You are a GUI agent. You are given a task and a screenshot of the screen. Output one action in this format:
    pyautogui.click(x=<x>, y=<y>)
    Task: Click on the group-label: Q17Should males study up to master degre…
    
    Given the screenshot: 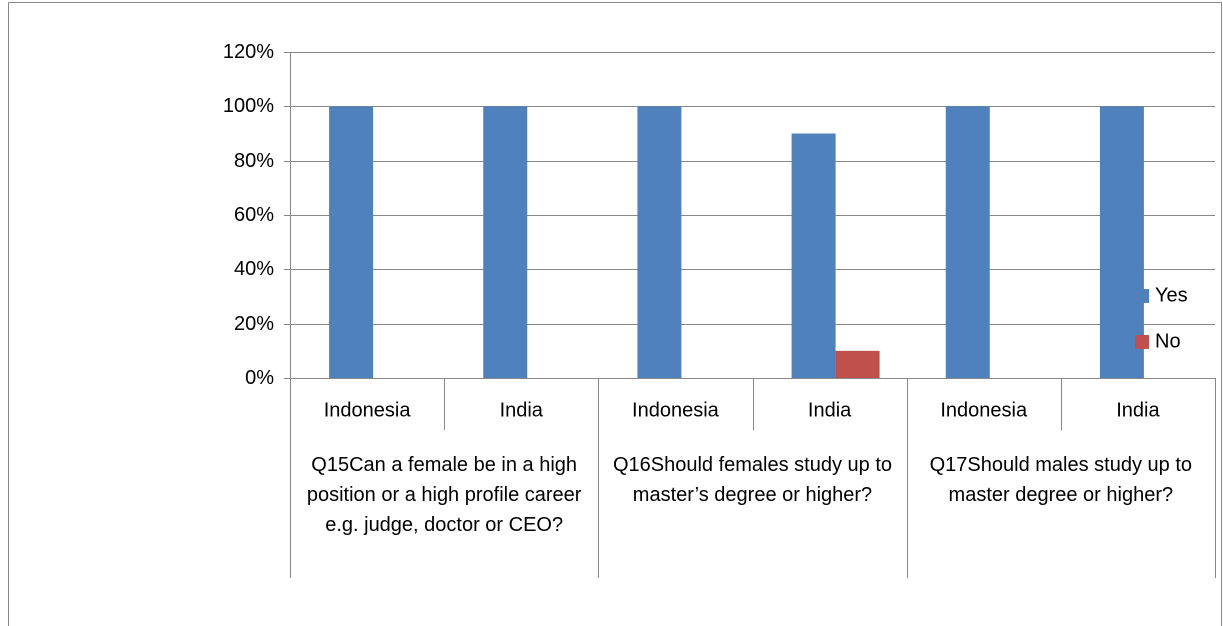 What is the action you would take?
    pyautogui.click(x=1061, y=480)
    